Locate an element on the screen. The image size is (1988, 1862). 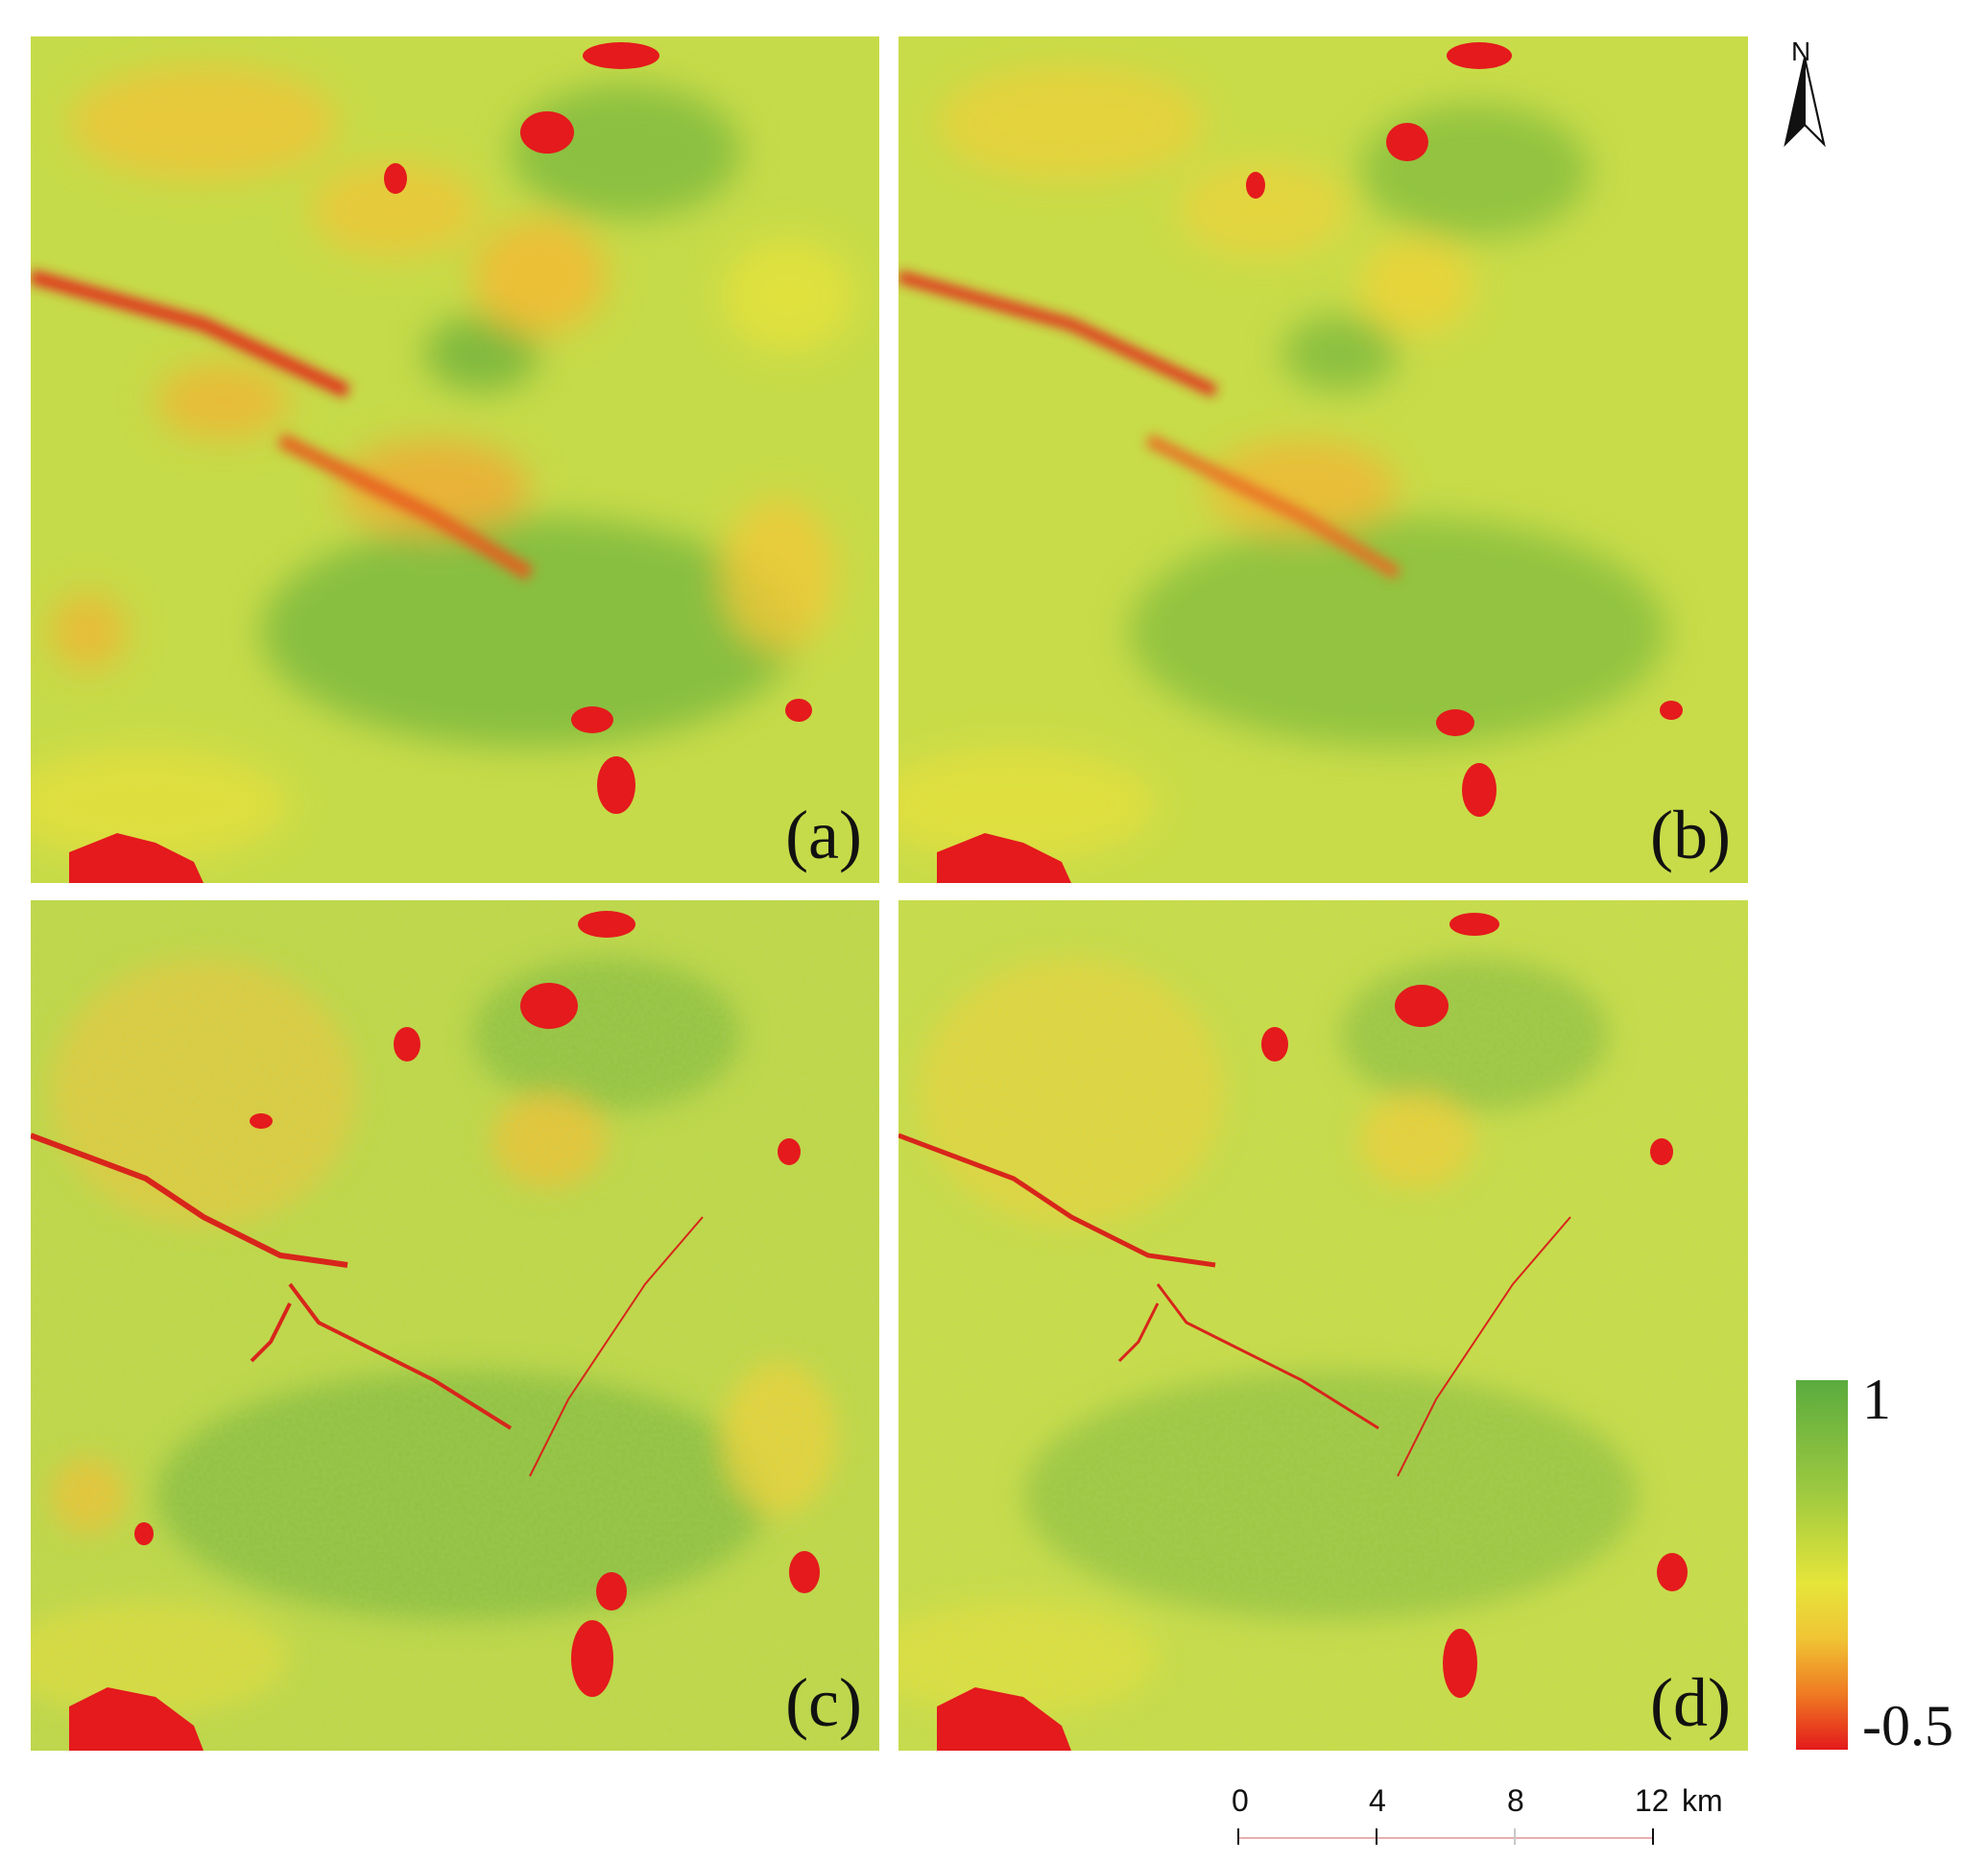
panel-label-c: (c) is located at coordinates (823, 1702).